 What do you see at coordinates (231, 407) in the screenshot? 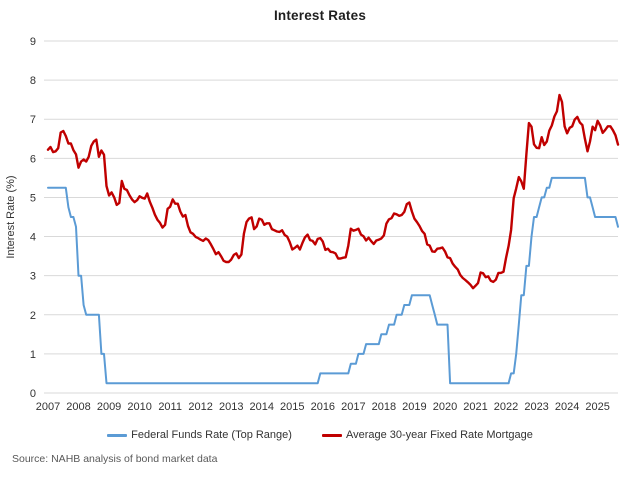
I see `x-tick-label-2013: 2013` at bounding box center [231, 407].